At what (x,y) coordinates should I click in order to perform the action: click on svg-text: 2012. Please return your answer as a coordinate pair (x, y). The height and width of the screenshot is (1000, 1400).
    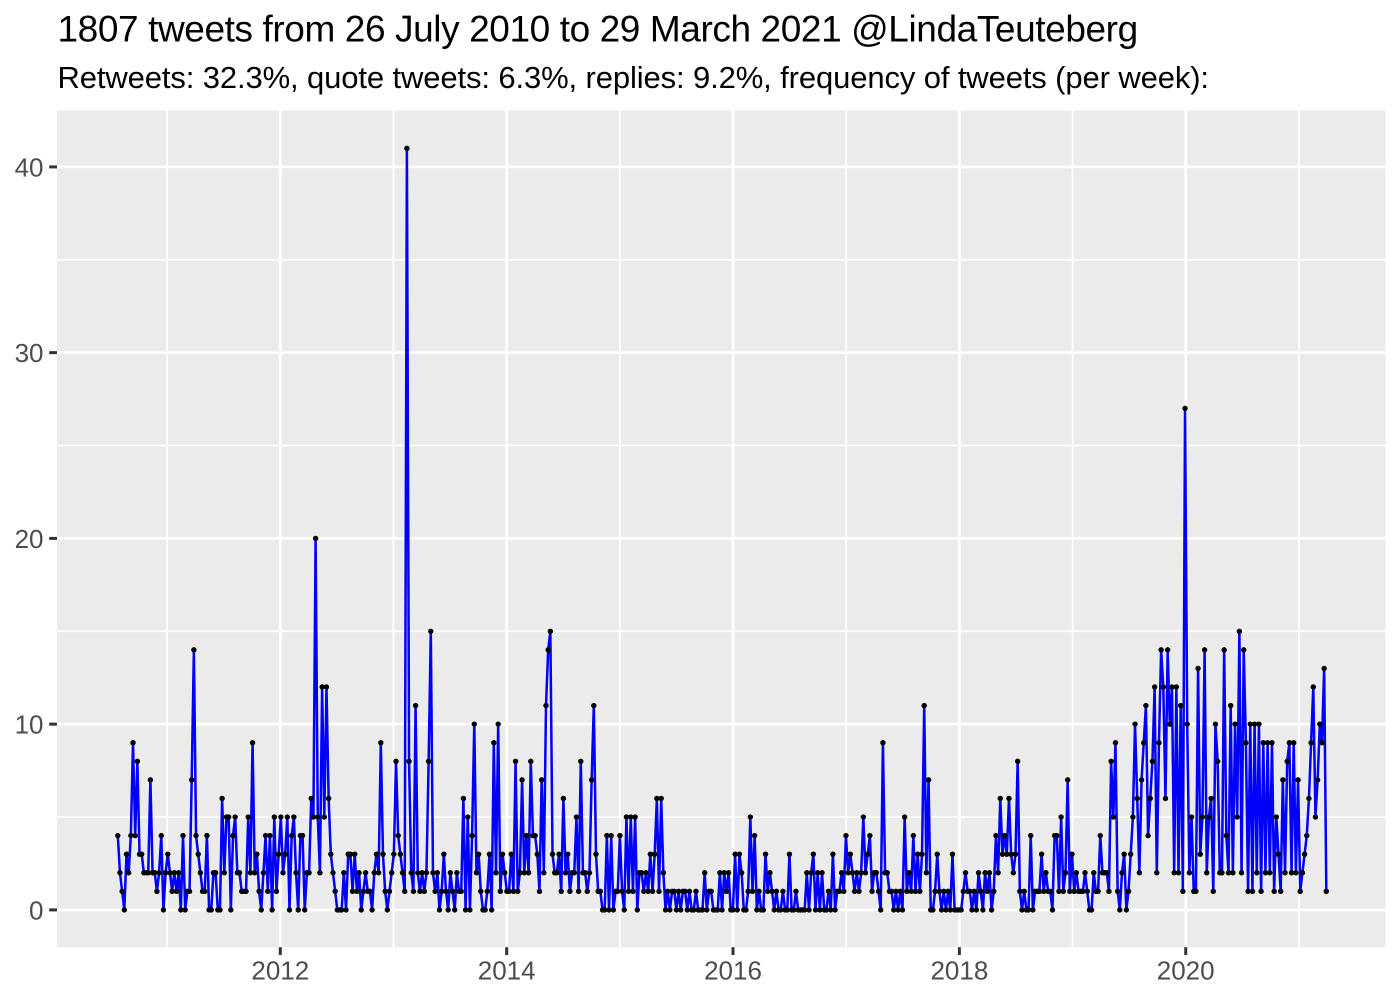
    Looking at the image, I should click on (280, 971).